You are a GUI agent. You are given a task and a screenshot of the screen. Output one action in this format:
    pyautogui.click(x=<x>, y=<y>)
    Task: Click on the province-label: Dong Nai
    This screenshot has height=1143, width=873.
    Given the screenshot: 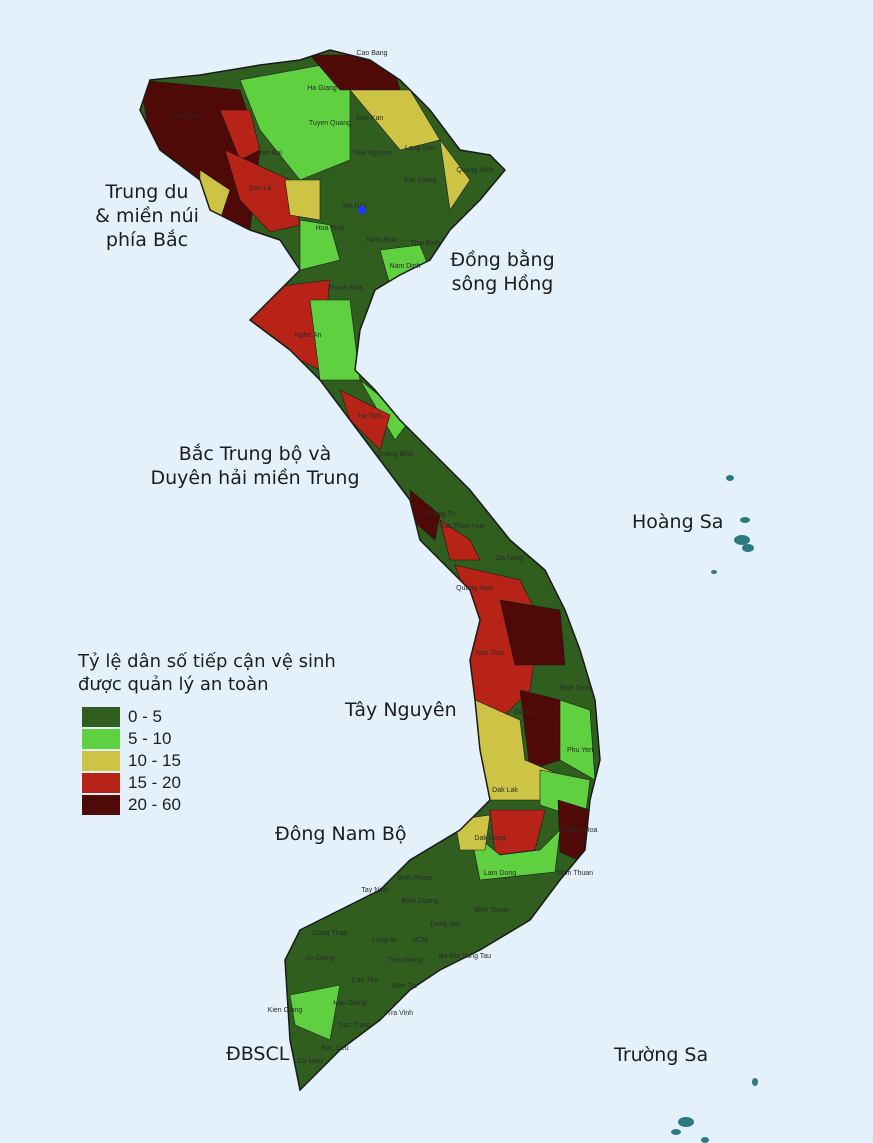 What is the action you would take?
    pyautogui.click(x=445, y=924)
    